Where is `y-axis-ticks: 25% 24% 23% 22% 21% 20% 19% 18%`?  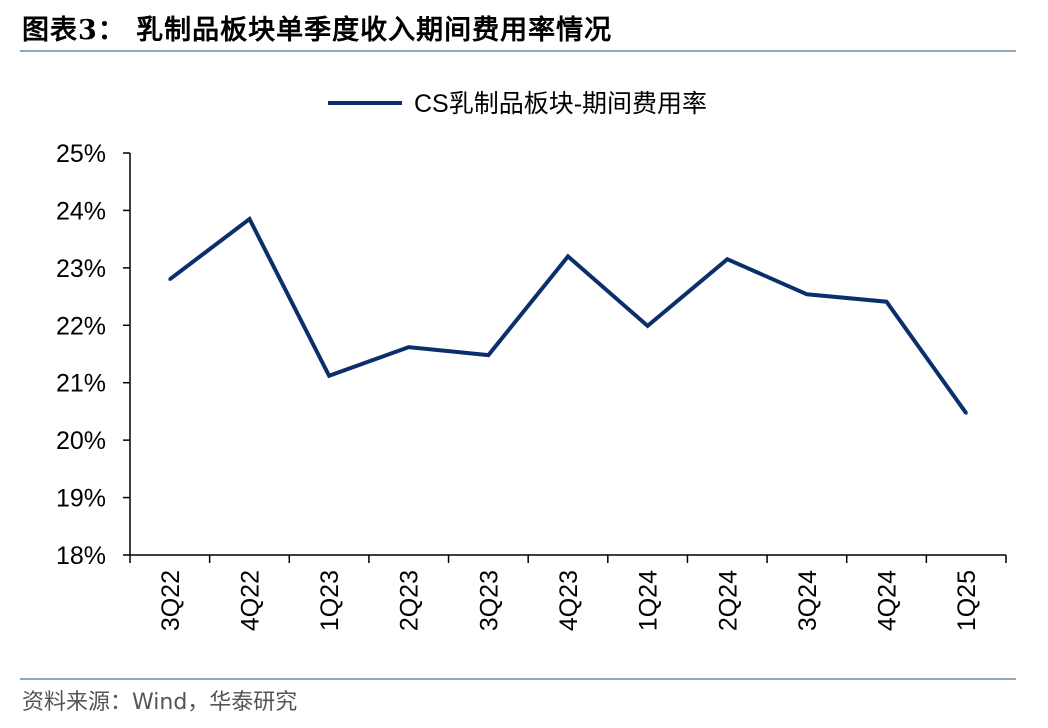 y-axis-ticks: 25% 24% 23% 22% 21% 20% 19% 18% is located at coordinates (93, 355).